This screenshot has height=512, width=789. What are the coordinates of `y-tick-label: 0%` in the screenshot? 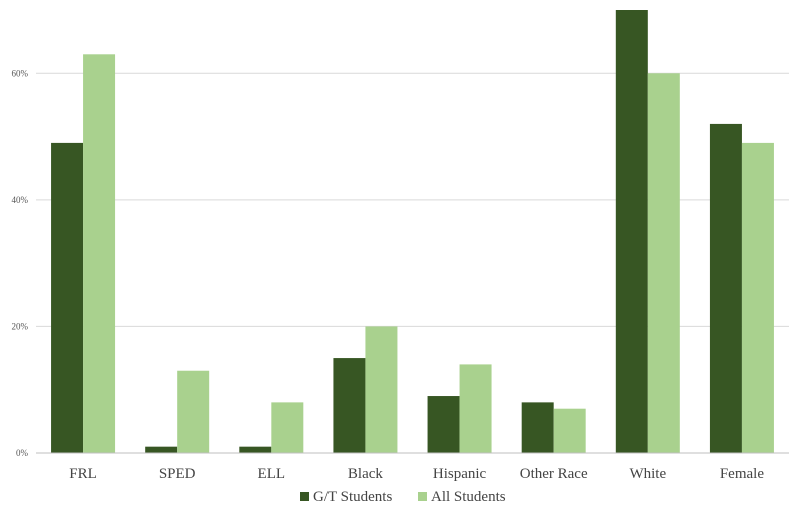 It's located at (22, 453).